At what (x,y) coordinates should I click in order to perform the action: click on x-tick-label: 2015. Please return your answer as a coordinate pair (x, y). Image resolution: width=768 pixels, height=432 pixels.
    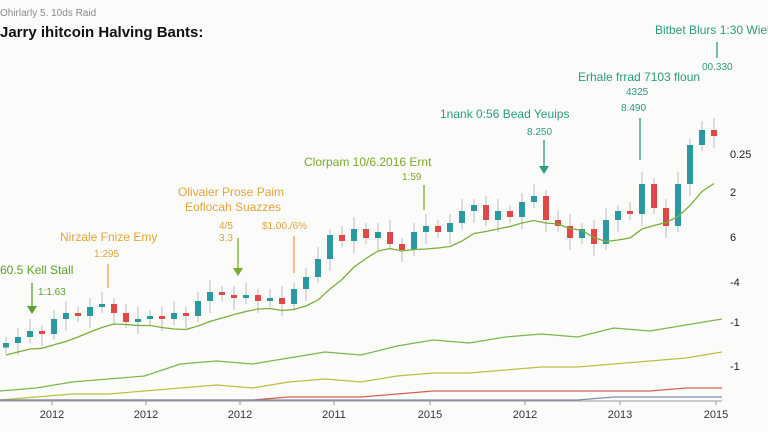
    Looking at the image, I should click on (716, 415).